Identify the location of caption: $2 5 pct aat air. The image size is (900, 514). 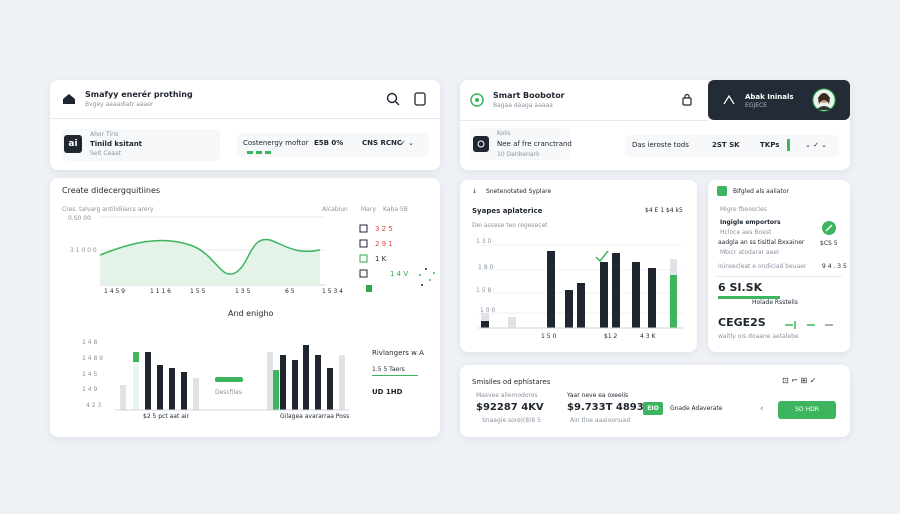
(166, 416).